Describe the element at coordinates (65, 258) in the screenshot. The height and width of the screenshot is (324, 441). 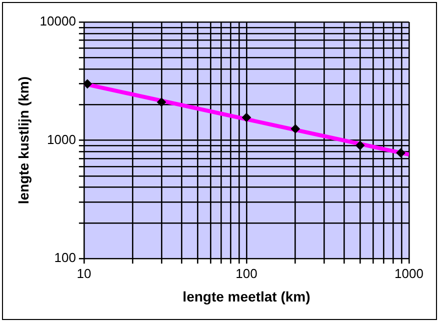
I see `y-tick-label: 100` at that location.